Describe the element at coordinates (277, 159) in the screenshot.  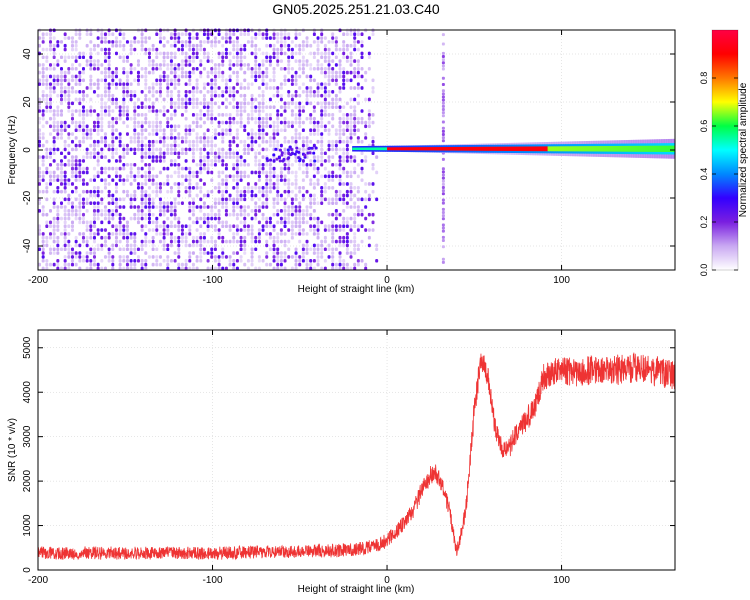
I see `spectrogram-blob-cell` at that location.